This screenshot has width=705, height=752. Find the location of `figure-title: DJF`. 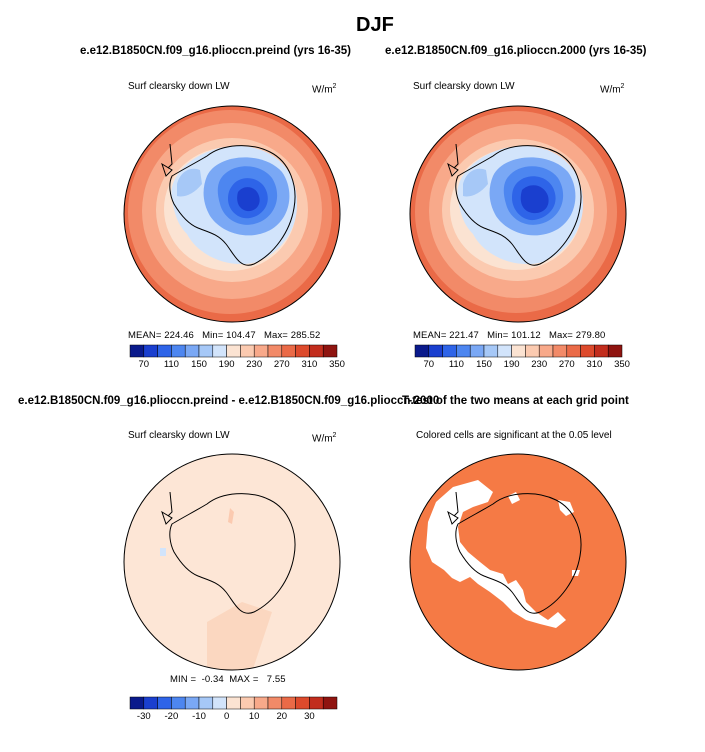

figure-title: DJF is located at coordinates (375, 25).